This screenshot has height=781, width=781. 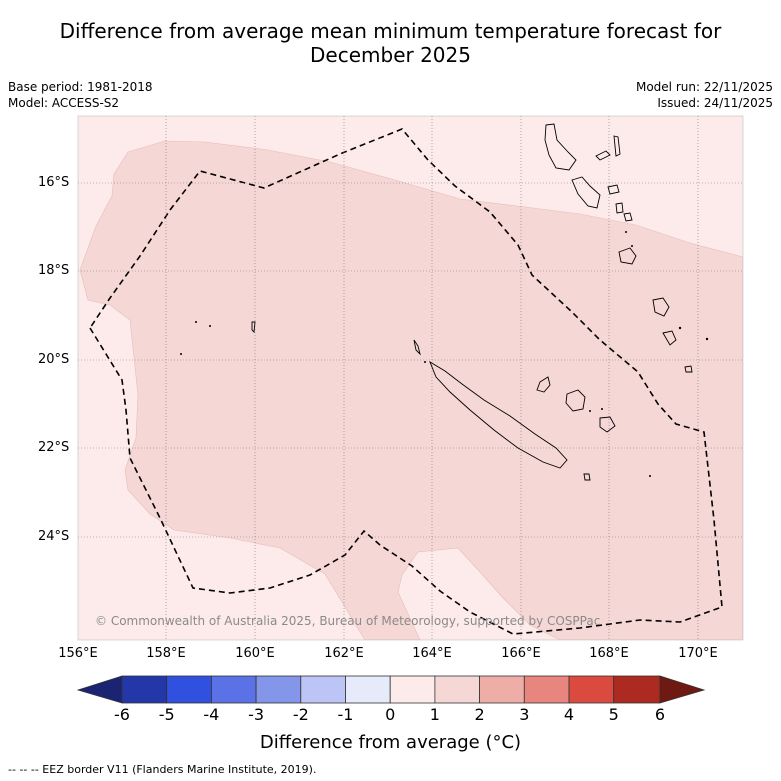 What do you see at coordinates (166, 653) in the screenshot?
I see `lon-tick-158e: 158°E` at bounding box center [166, 653].